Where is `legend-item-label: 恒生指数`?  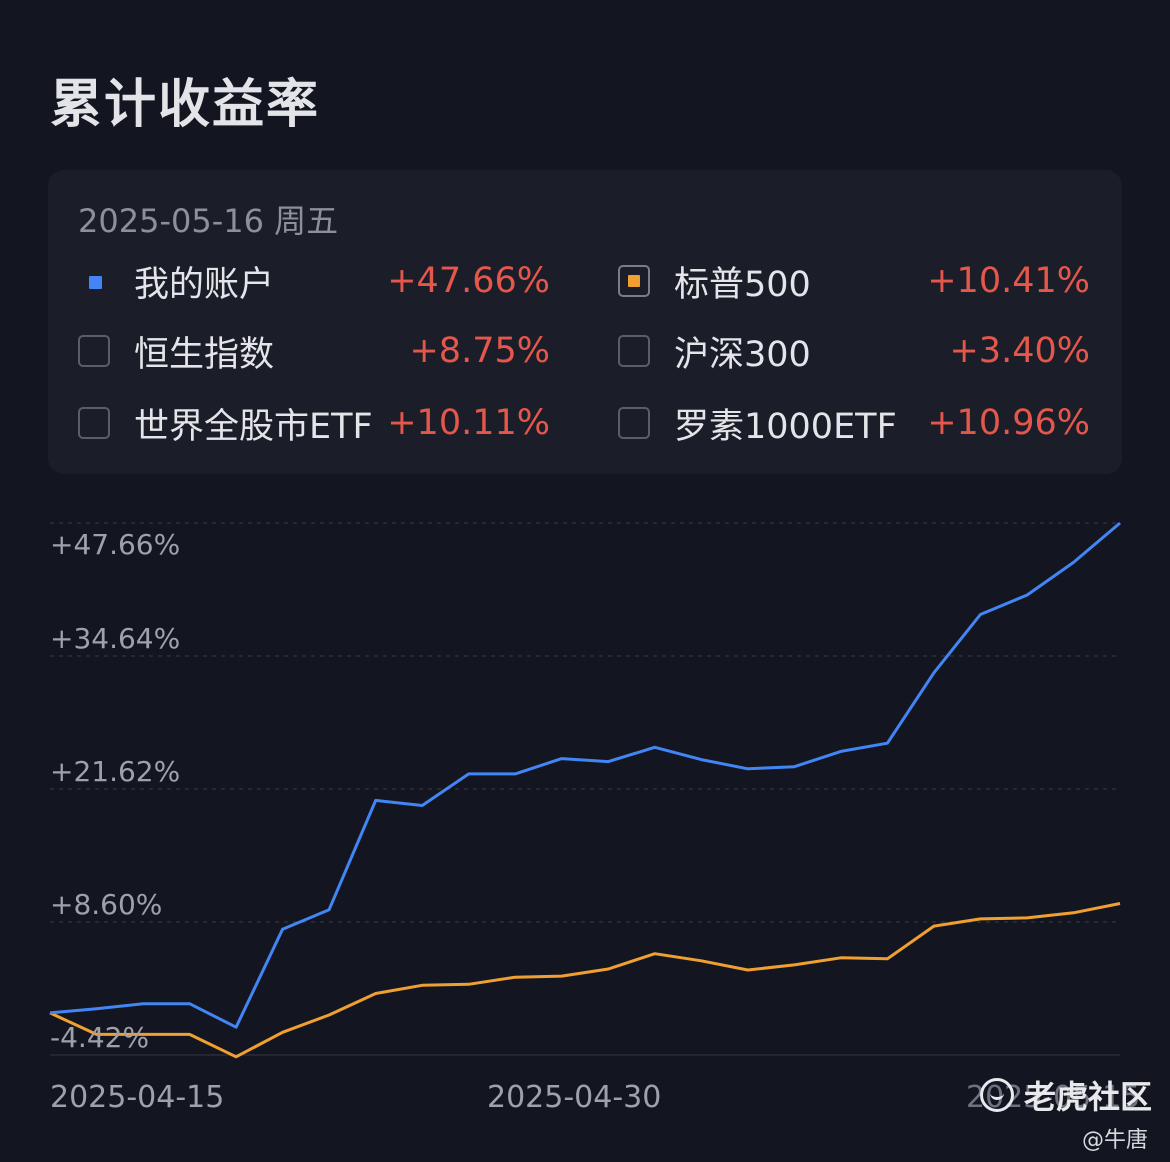 legend-item-label: 恒生指数 is located at coordinates (204, 354).